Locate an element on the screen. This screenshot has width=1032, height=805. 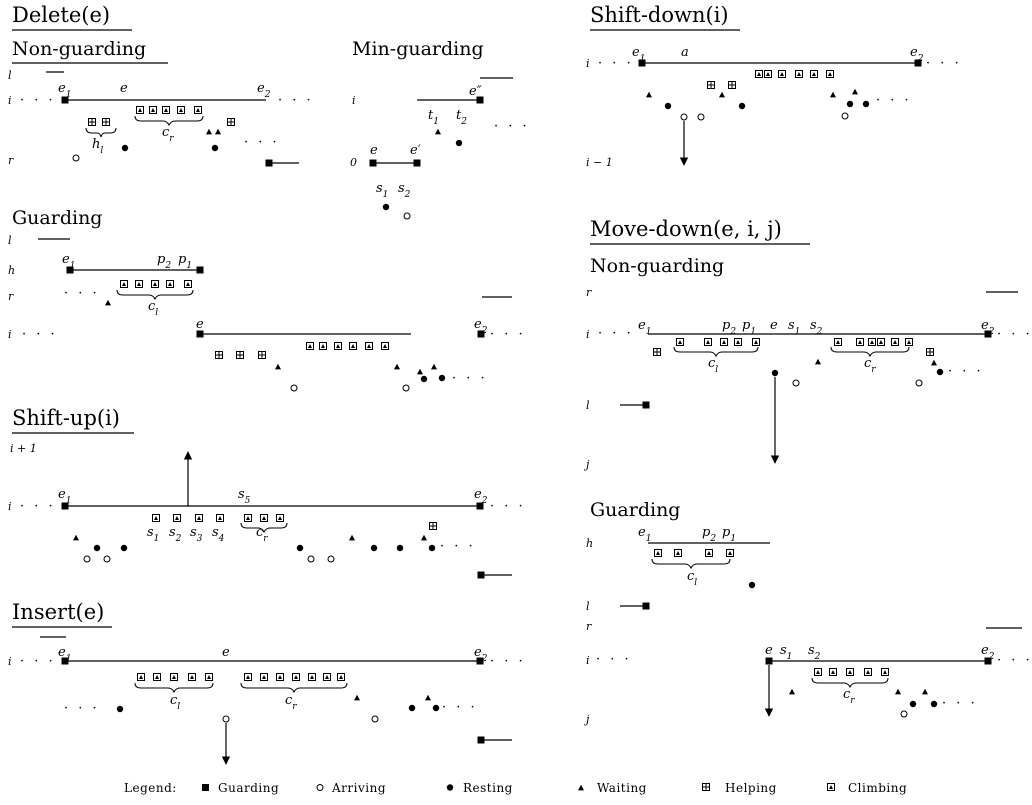
label-s2: s2 is located at coordinates (814, 652).